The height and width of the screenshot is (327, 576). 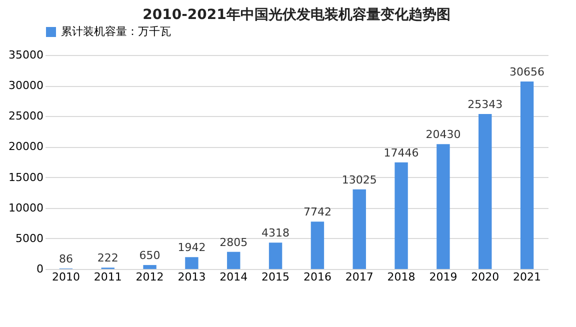 I want to click on x-tick-label: 2020, so click(x=485, y=277).